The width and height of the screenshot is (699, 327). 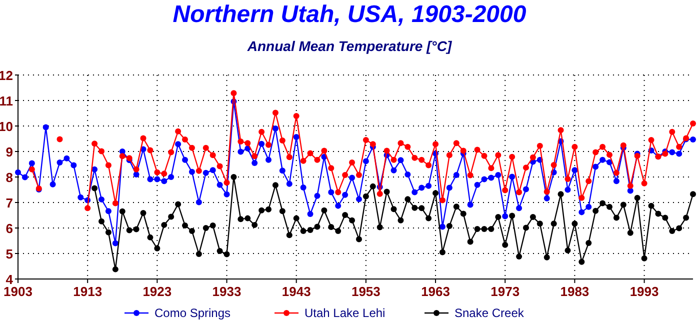 I want to click on x-tick-label: 1983, so click(x=575, y=291).